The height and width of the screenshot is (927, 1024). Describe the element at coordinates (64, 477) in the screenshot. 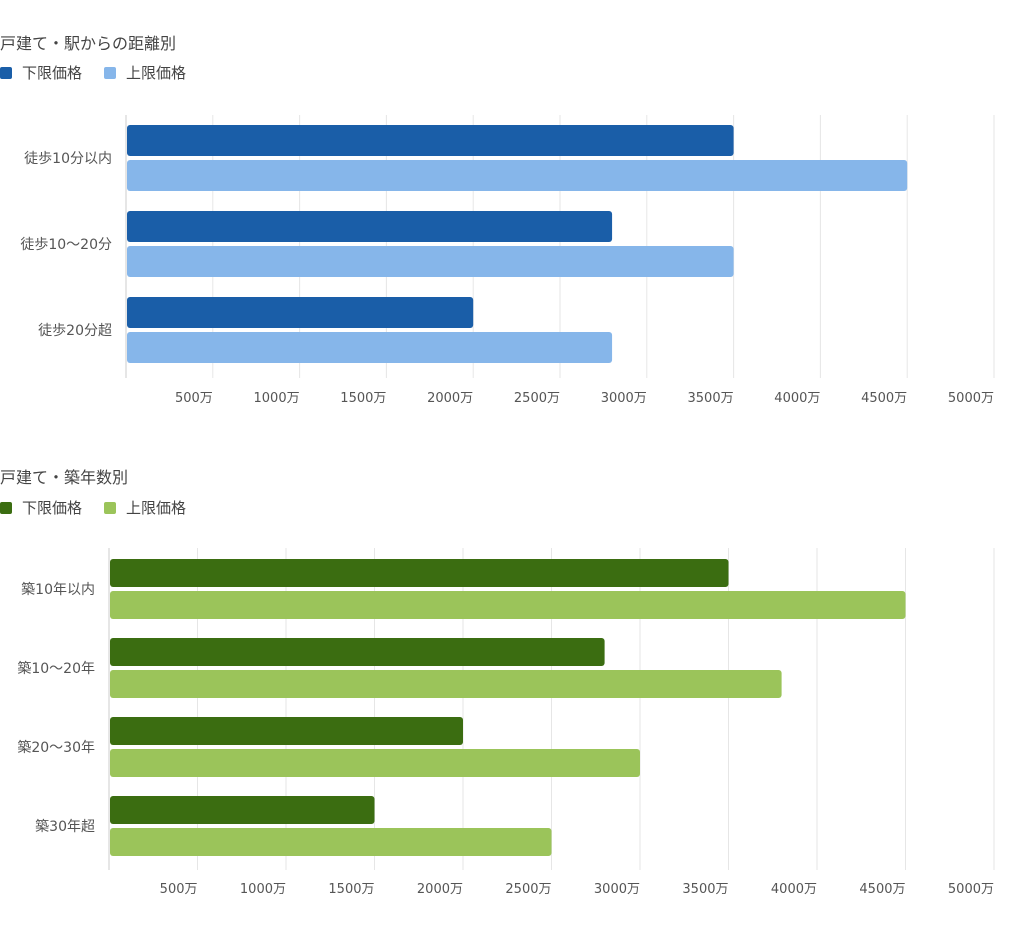

I see `chart-title-age: 戸建て・築年数別` at that location.